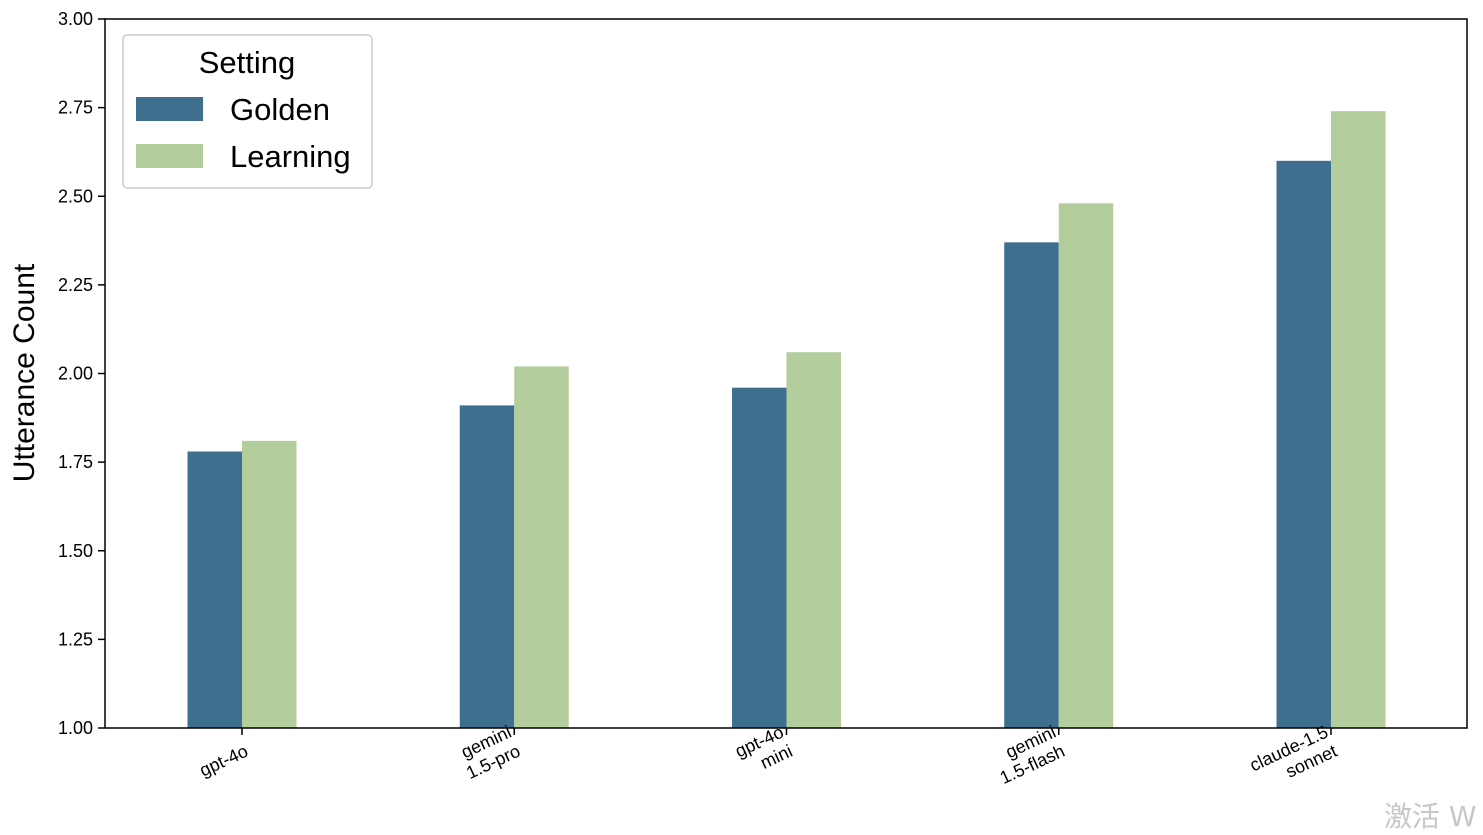 The image size is (1483, 835). I want to click on x-tick-label: gpt-4o, so click(223, 761).